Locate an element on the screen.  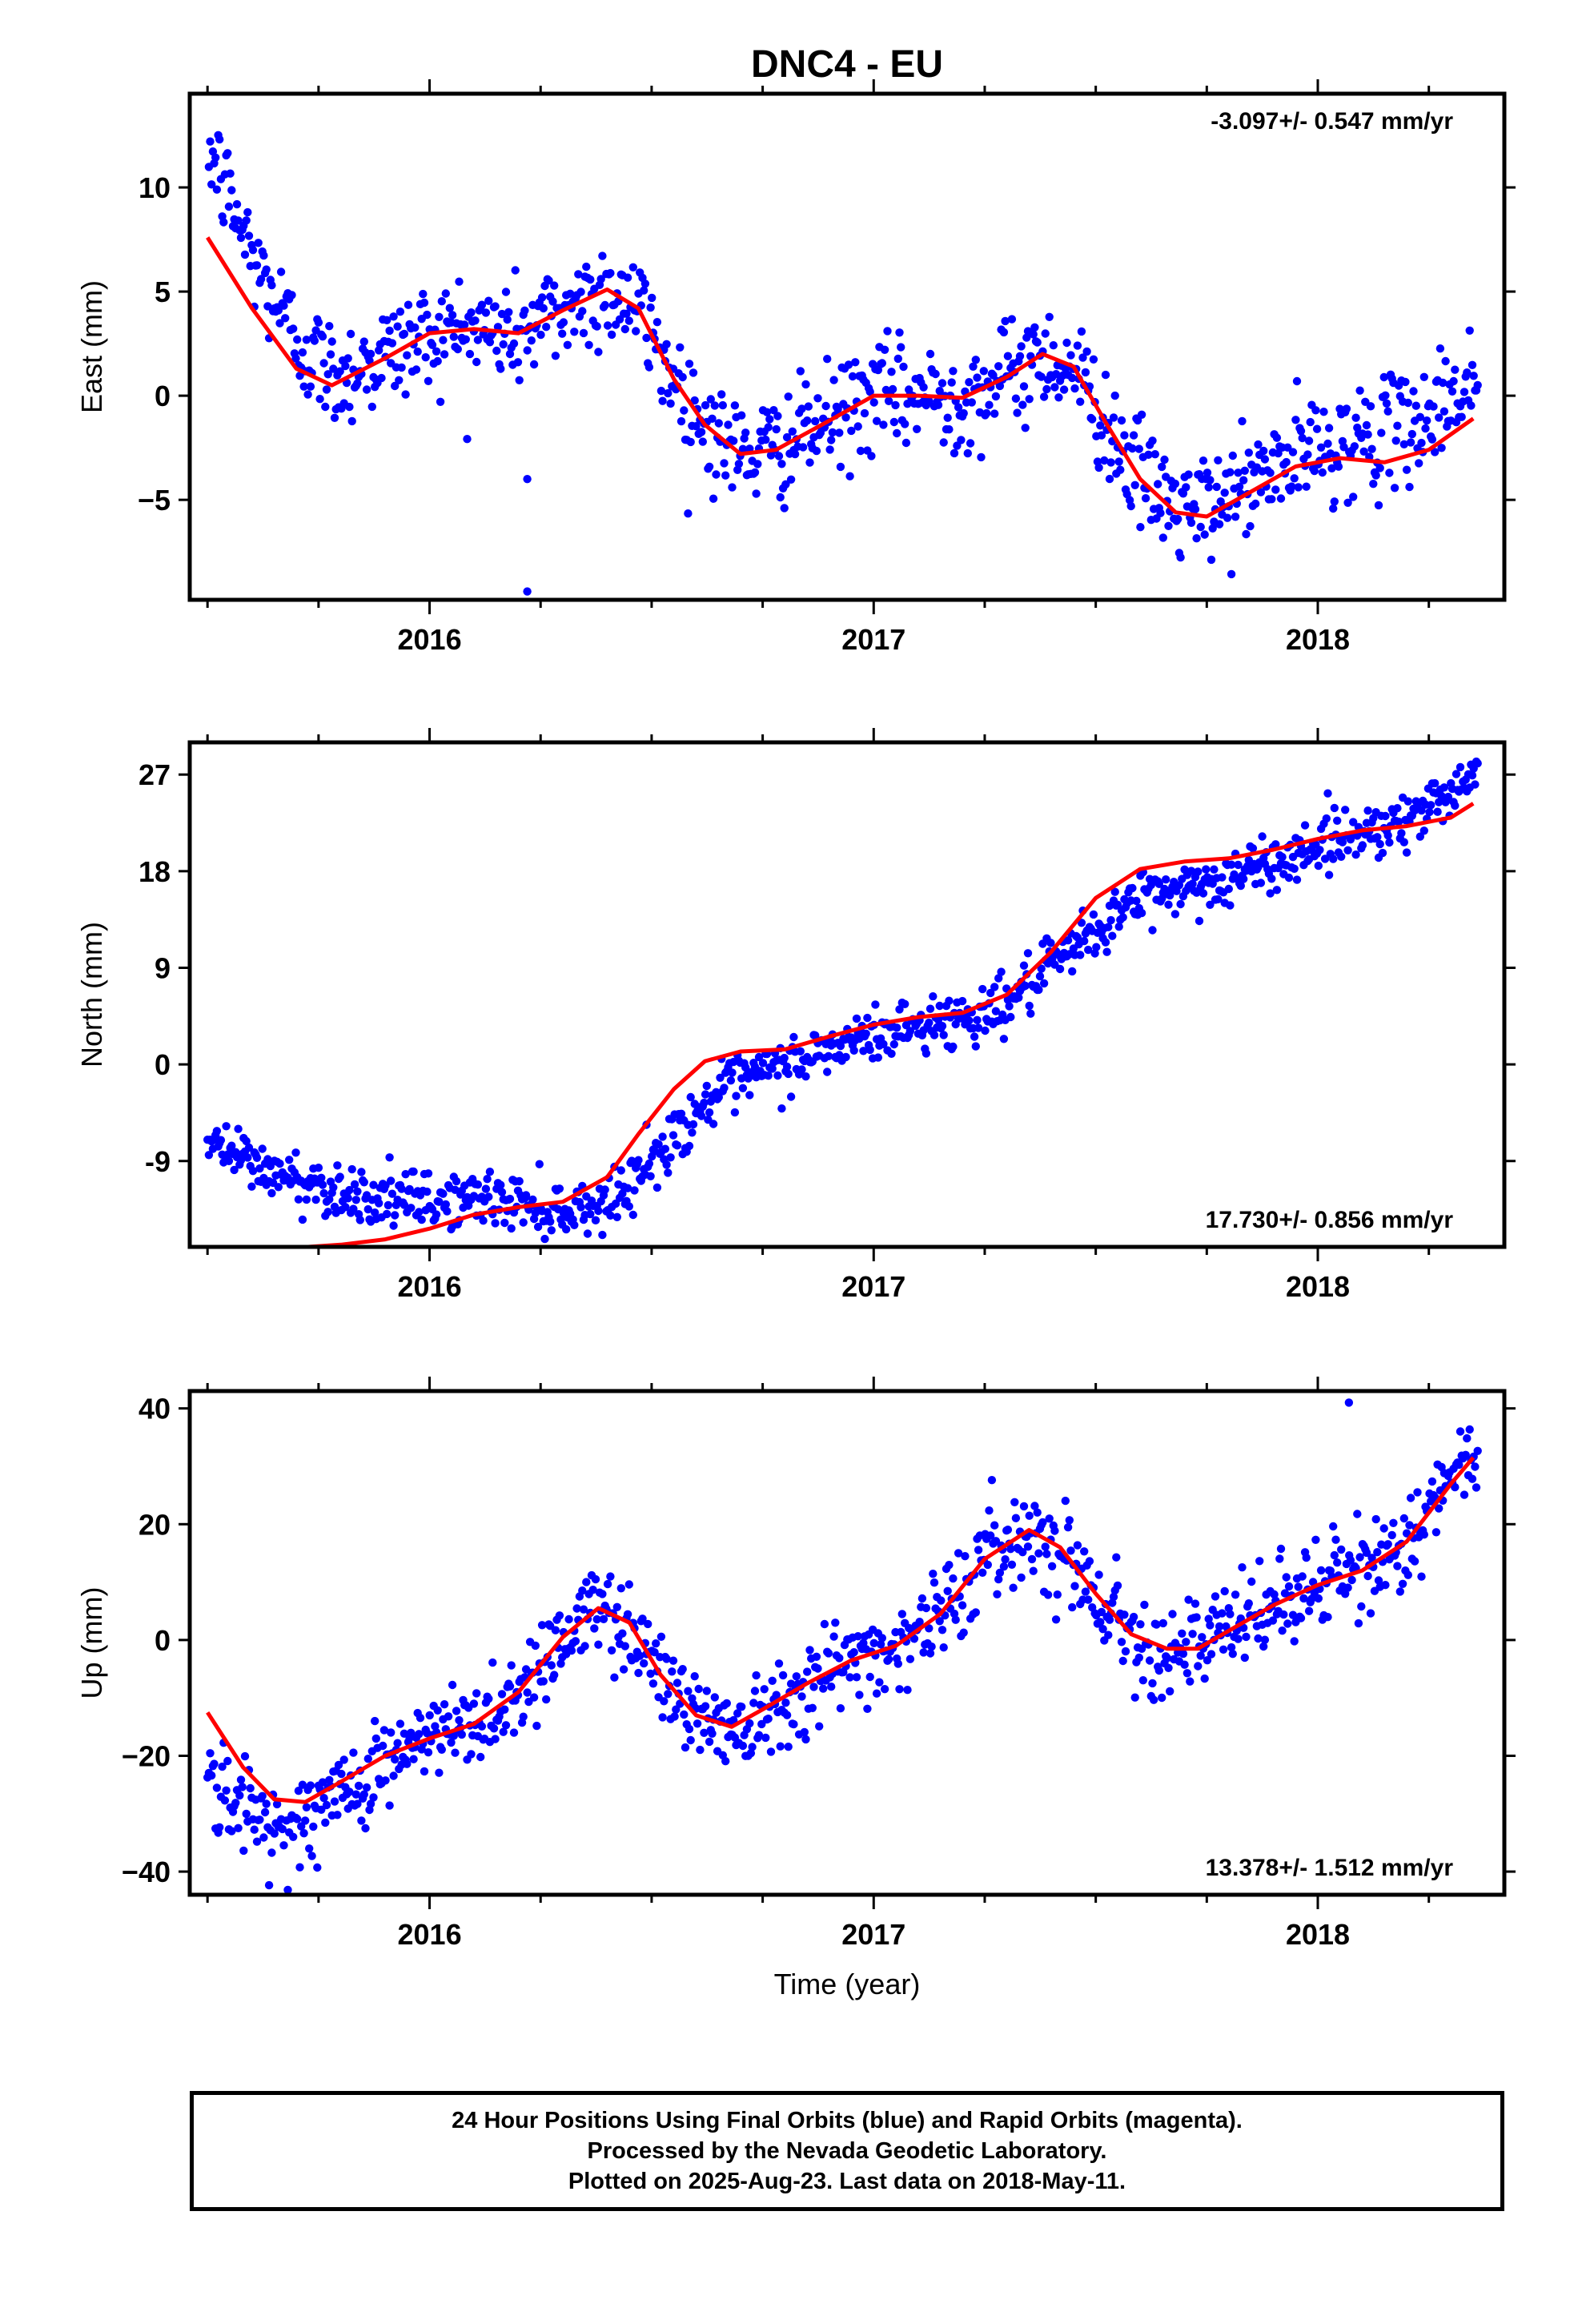
rate-annotation: -3.097+/- 0.547 mm/yr is located at coordinates (1332, 121).